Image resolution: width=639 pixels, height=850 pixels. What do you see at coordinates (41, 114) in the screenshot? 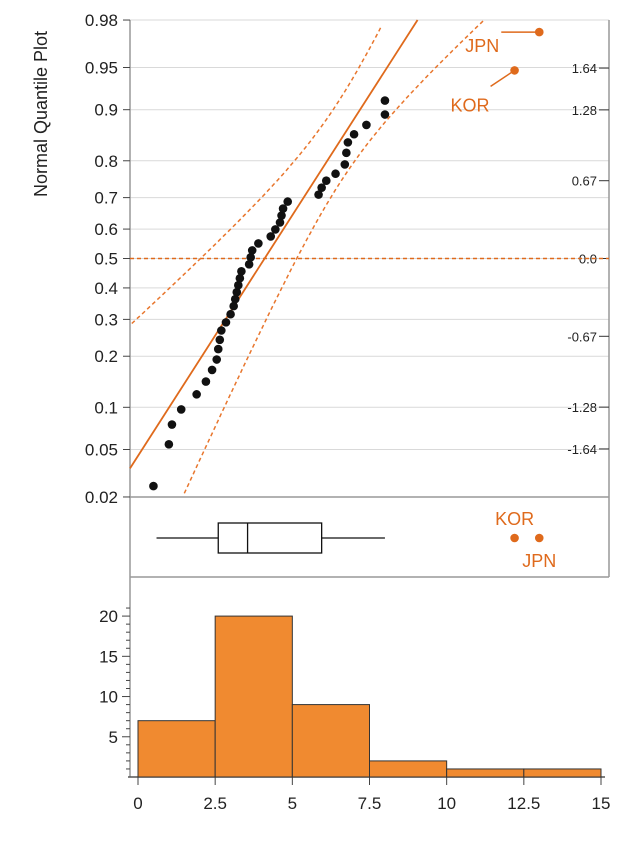
I see `y-axis-title: Normal Quantile Plot` at bounding box center [41, 114].